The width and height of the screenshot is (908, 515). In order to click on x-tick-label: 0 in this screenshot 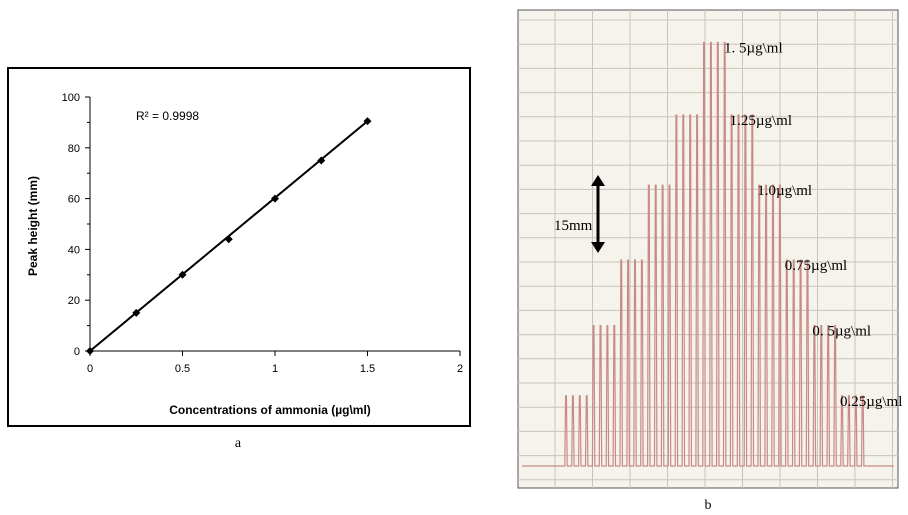, I will do `click(90, 369)`.